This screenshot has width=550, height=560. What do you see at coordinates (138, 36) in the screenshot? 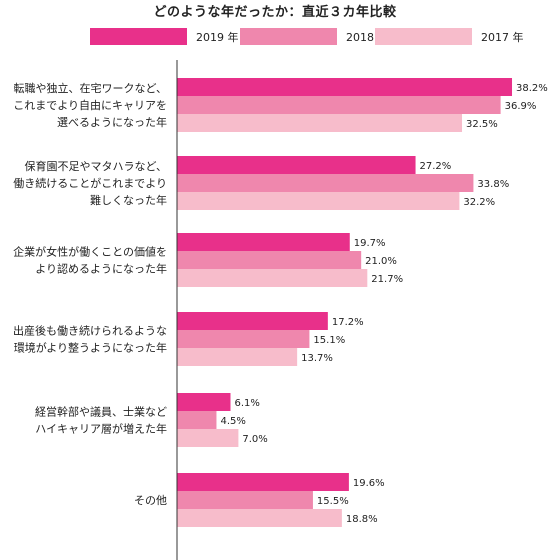
I see `legend-swatch-2019` at bounding box center [138, 36].